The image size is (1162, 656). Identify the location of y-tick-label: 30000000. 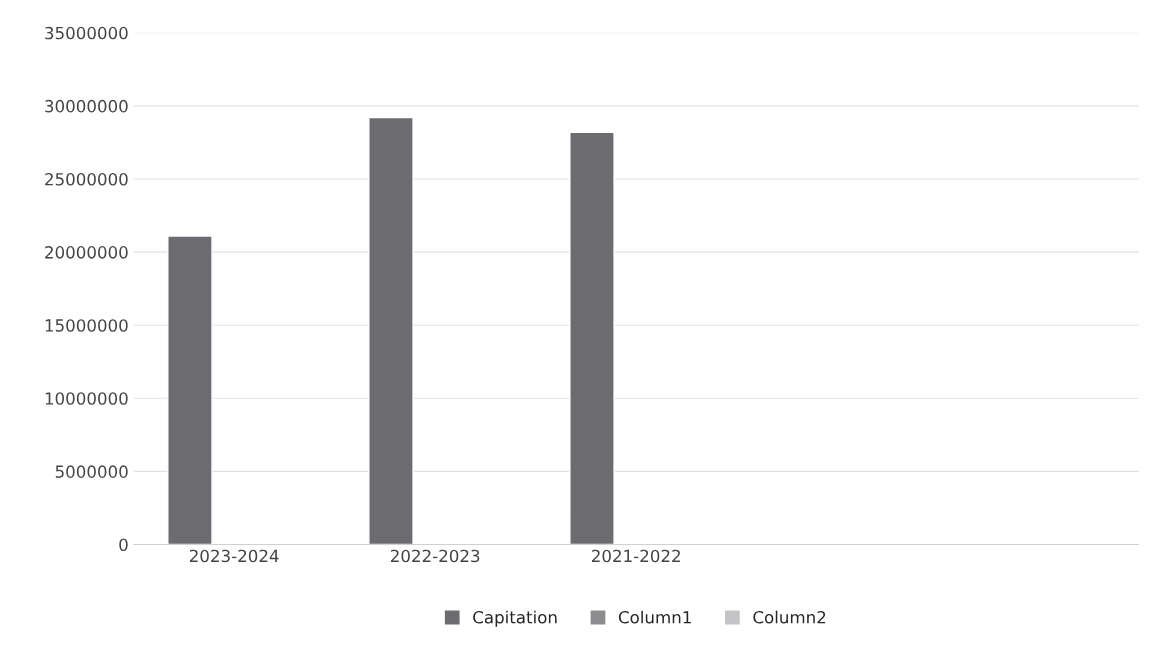
(86, 106).